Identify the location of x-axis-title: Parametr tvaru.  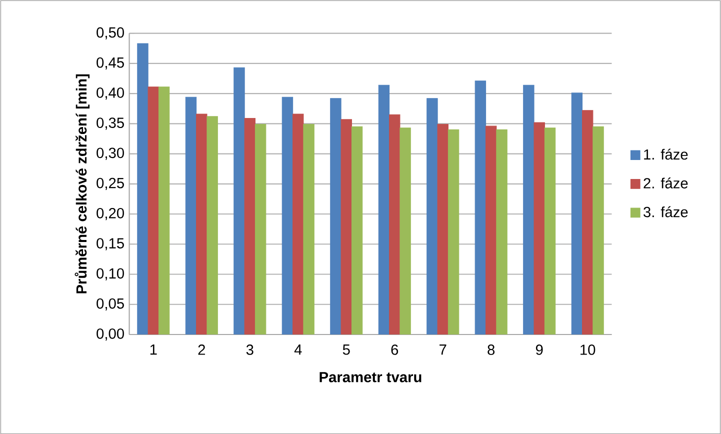
(371, 377).